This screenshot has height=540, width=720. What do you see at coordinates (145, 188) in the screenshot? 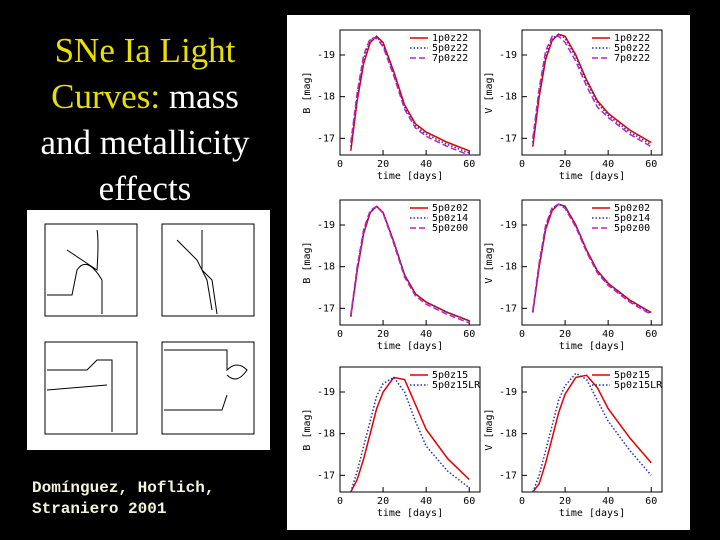
I see `title-text: effects` at bounding box center [145, 188].